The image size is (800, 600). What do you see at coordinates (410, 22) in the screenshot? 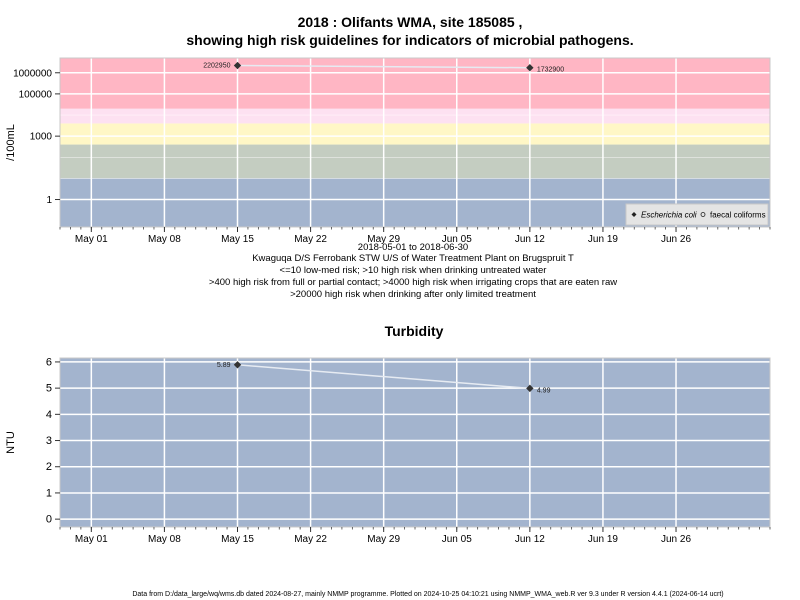
I see `chart-title-line-1: 2018 : Olifants WMA, site 185085 ,` at bounding box center [410, 22].